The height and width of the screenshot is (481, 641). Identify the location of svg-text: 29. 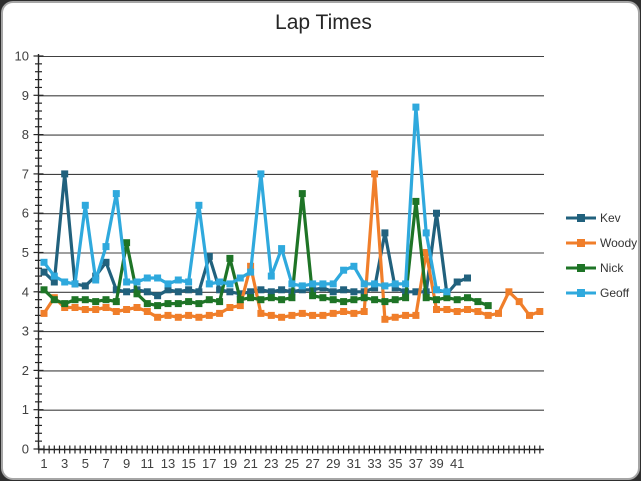
(333, 463).